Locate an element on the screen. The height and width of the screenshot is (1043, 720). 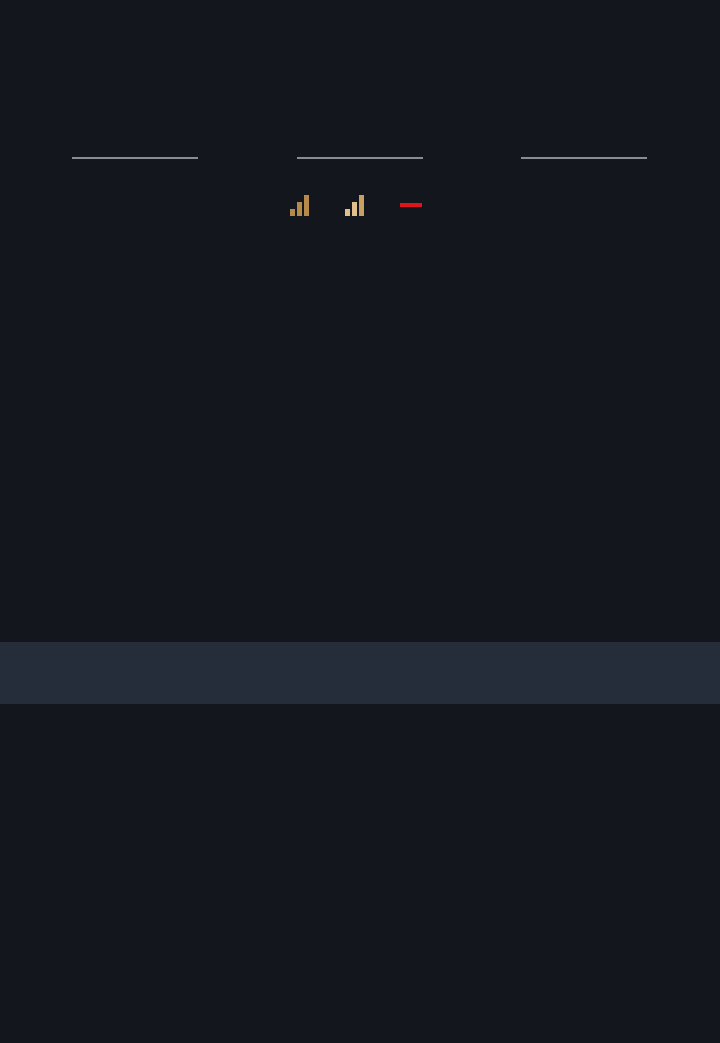
dividend-table is located at coordinates (360, 673).